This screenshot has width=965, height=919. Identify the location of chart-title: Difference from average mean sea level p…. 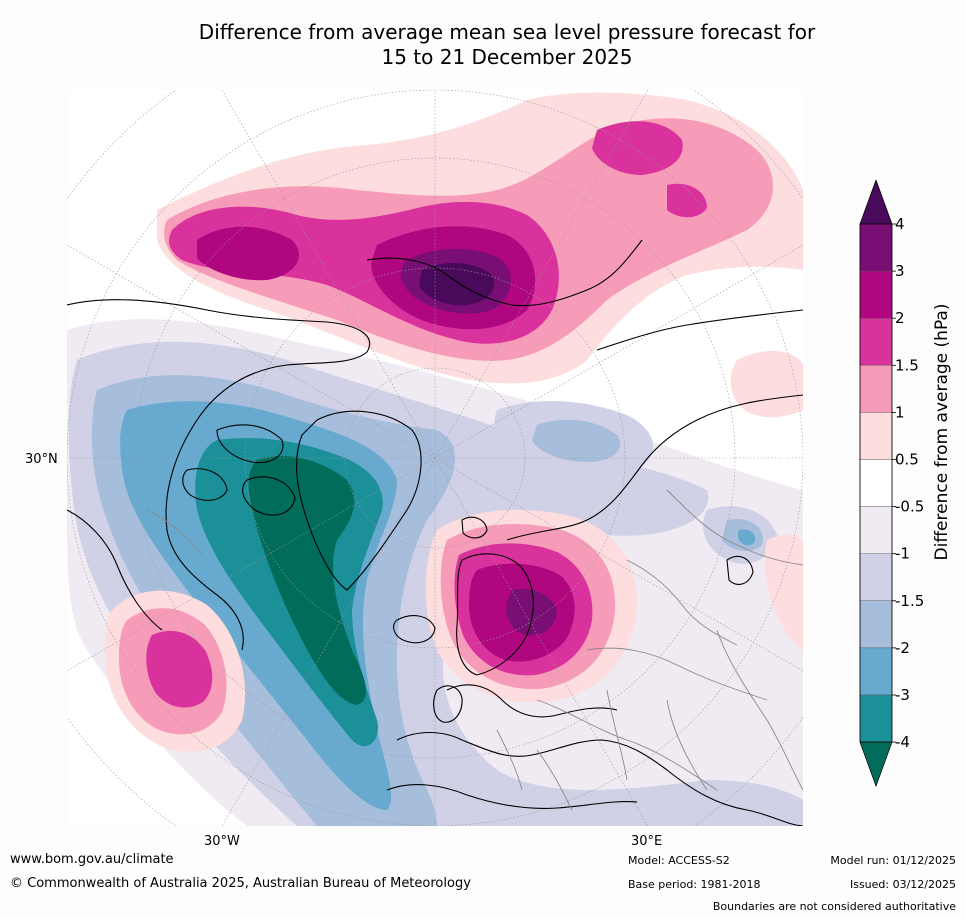
(482, 45).